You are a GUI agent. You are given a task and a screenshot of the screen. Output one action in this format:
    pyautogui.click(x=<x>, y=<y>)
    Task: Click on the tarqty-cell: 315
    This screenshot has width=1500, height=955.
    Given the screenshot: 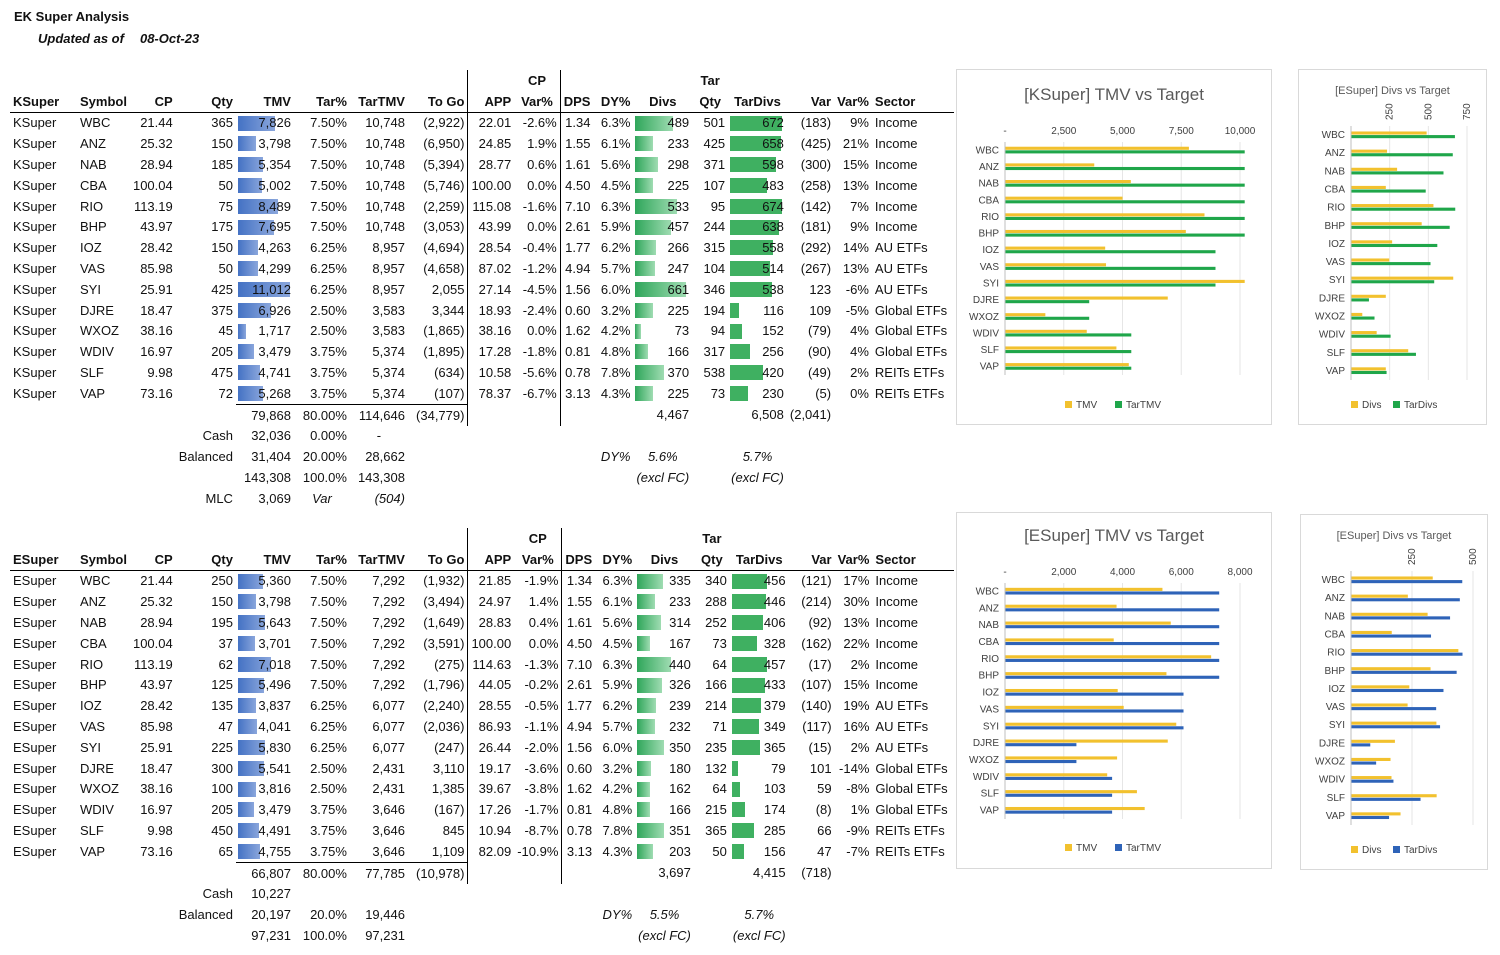 What is the action you would take?
    pyautogui.click(x=714, y=248)
    